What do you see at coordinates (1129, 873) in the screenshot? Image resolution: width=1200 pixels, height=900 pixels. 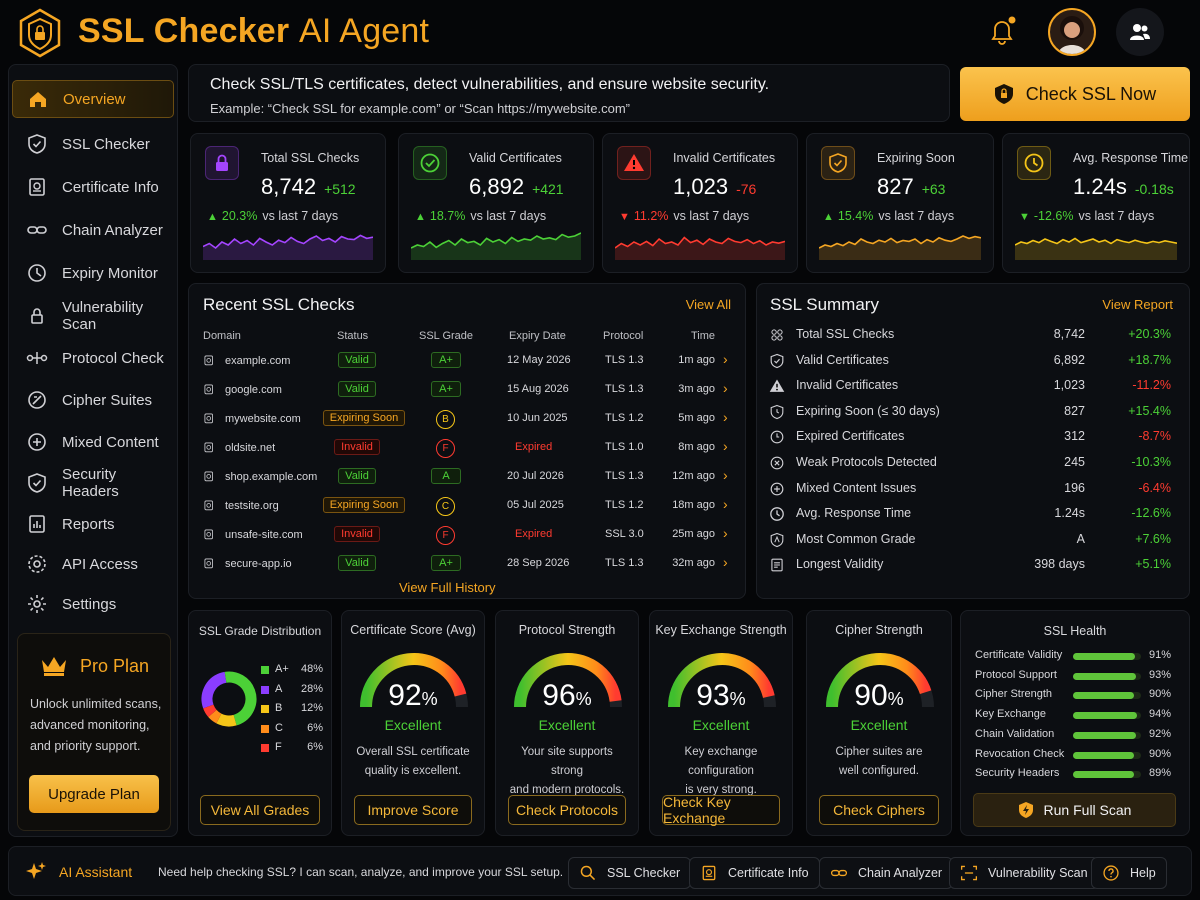 I see `quick-help-button: Help` at bounding box center [1129, 873].